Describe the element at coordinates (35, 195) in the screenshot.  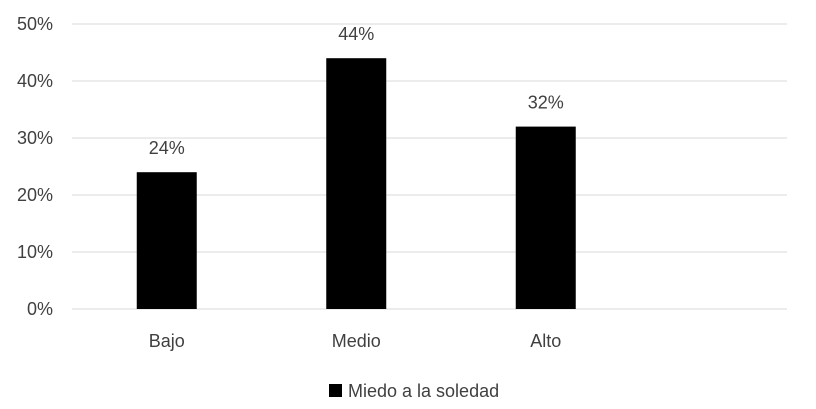
I see `y-tick-label: 20%` at that location.